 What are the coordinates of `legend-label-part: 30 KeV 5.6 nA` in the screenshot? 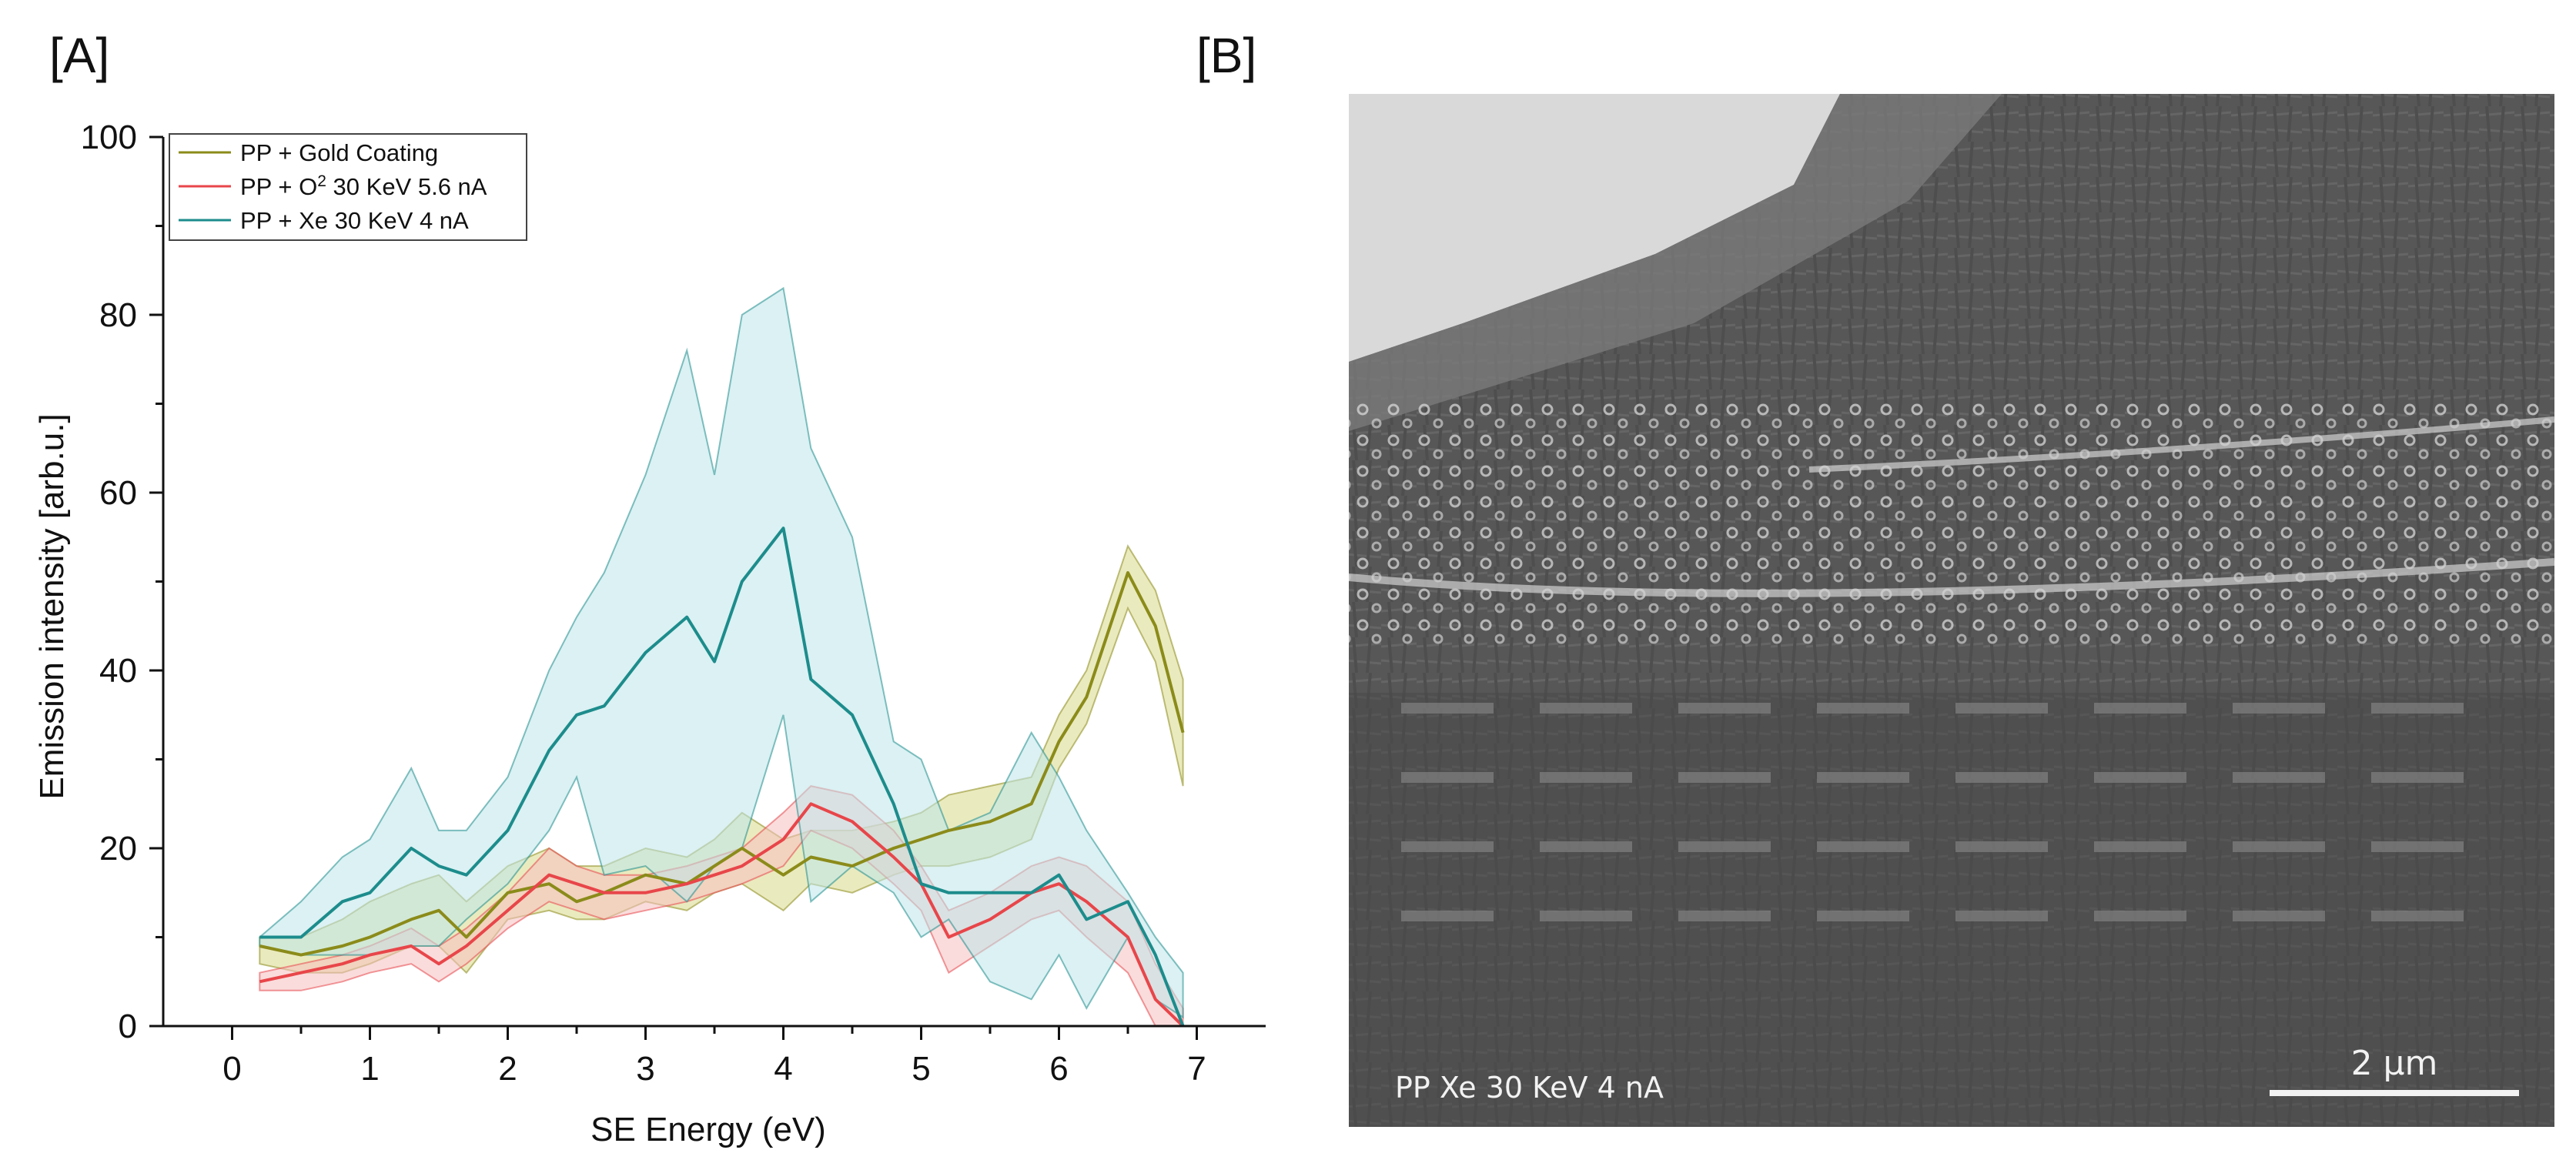 It's located at (407, 186).